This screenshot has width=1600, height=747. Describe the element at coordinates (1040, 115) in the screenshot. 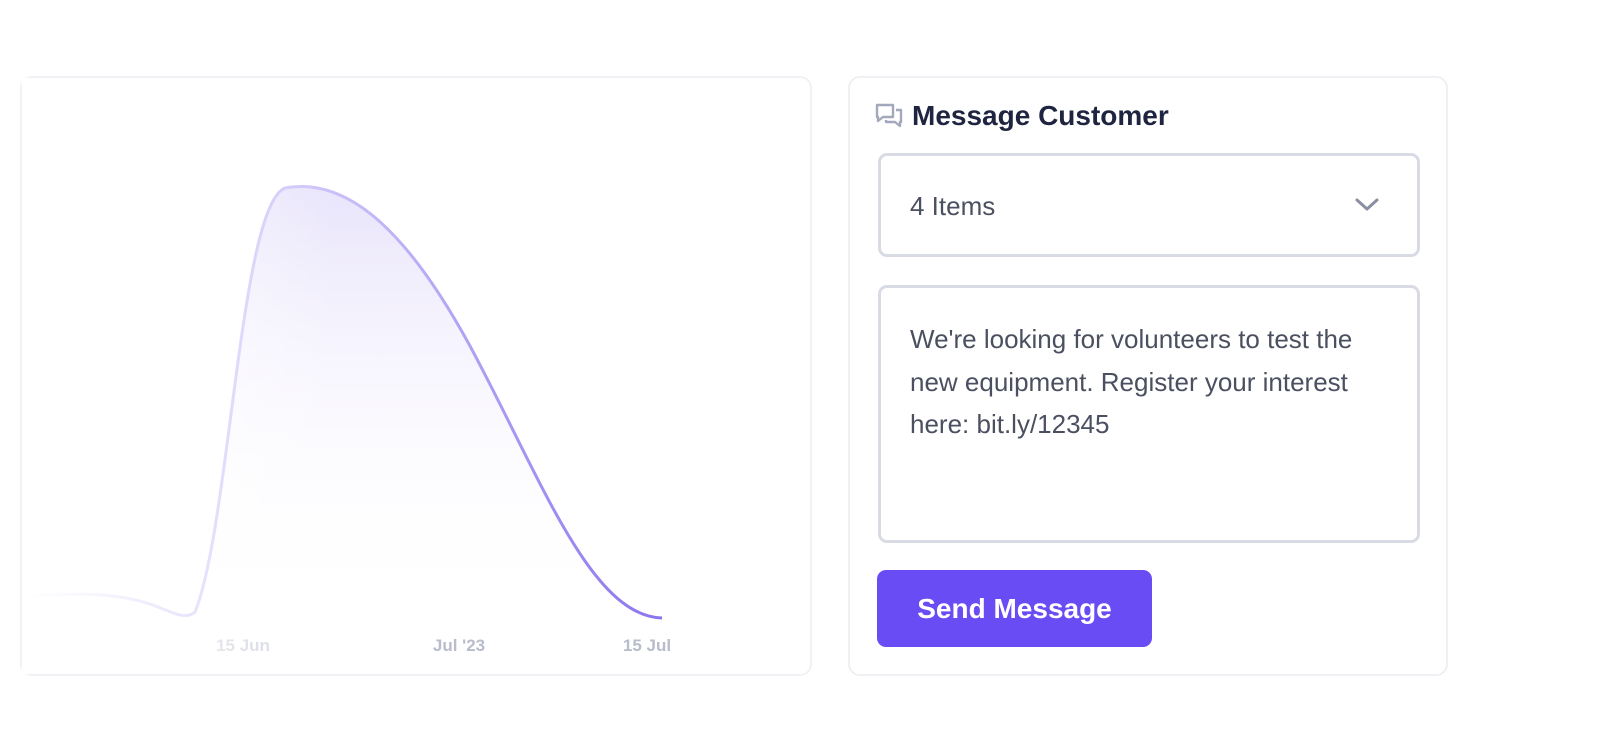

I see `title: Message Customer` at that location.